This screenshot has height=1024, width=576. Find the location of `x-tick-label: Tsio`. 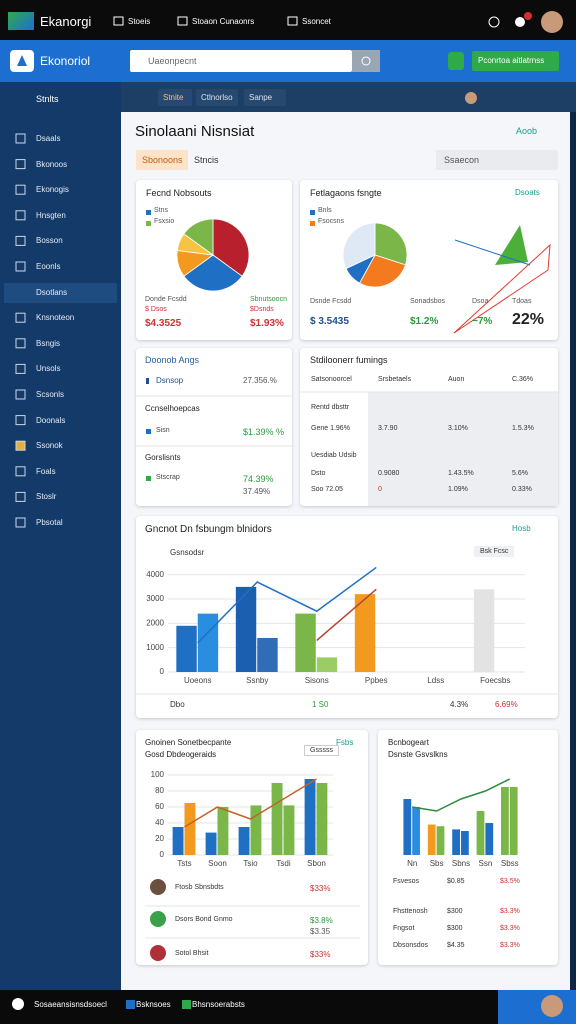

x-tick-label: Tsio is located at coordinates (250, 863).